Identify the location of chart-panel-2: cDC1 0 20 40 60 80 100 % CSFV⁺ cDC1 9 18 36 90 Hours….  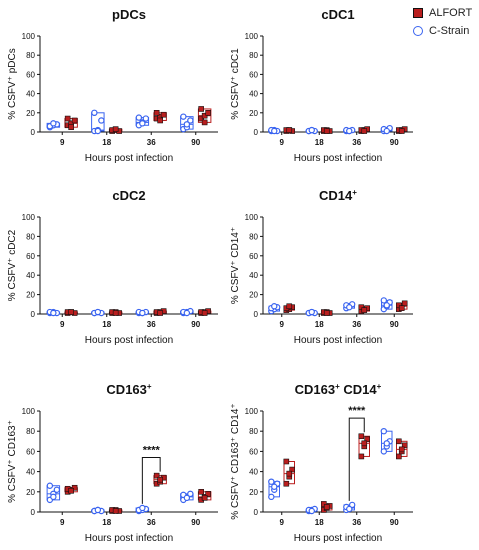
(321, 85).